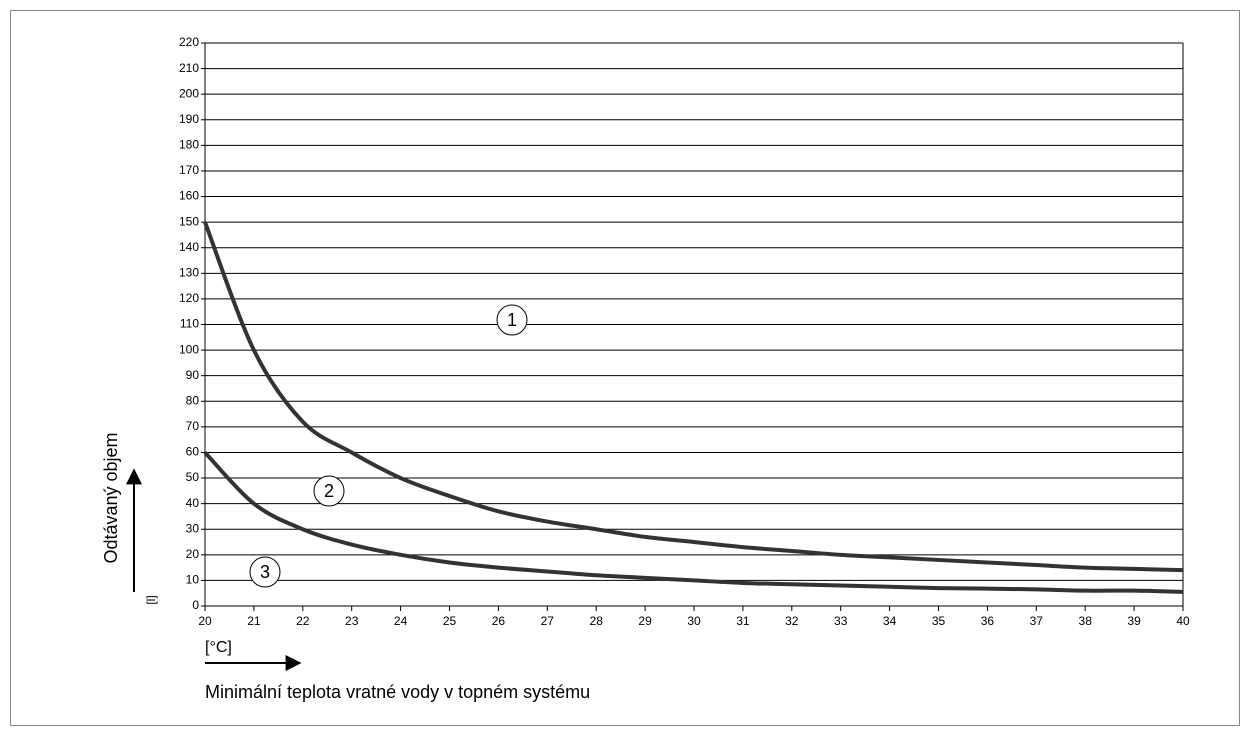 The height and width of the screenshot is (736, 1250). I want to click on x-tick-label: 25, so click(450, 621).